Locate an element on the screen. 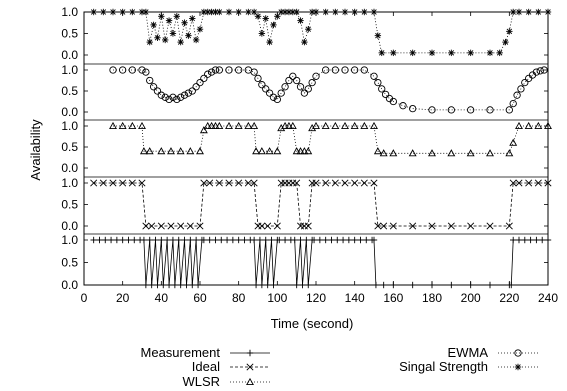 This screenshot has height=391, width=567. legend-item: Measurement is located at coordinates (205, 352).